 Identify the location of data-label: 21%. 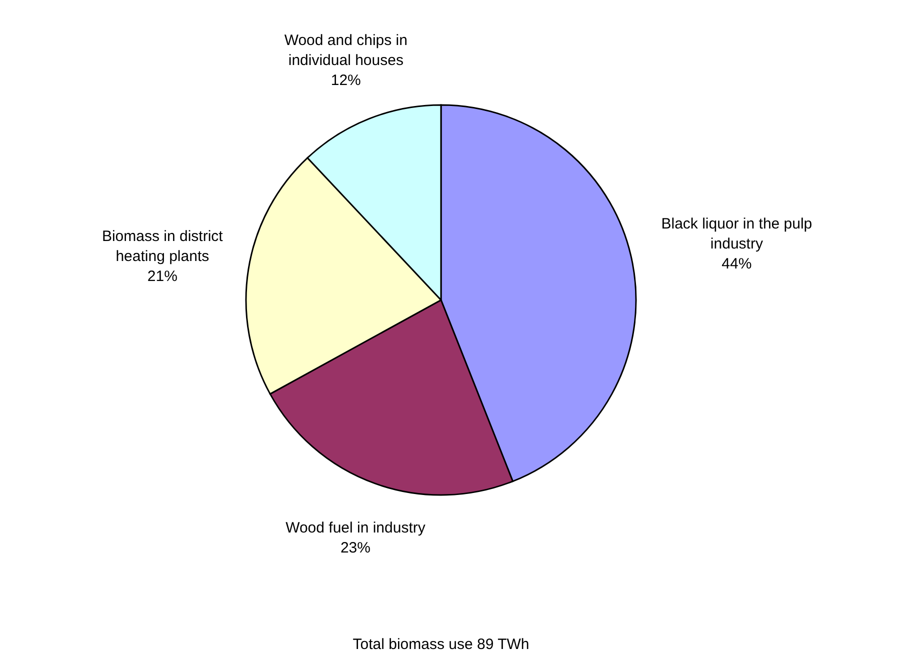
(162, 276).